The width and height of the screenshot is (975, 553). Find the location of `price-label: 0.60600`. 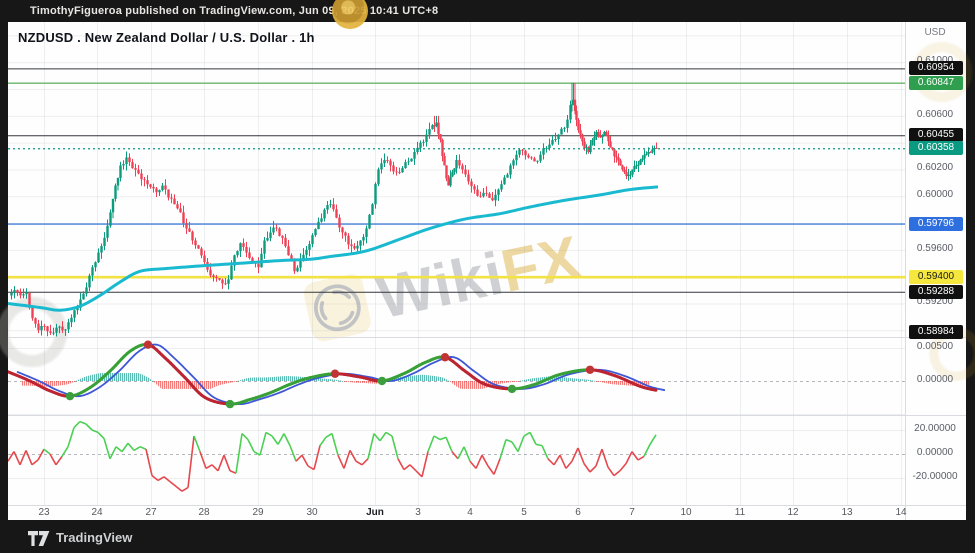

price-label: 0.60600 is located at coordinates (935, 114).